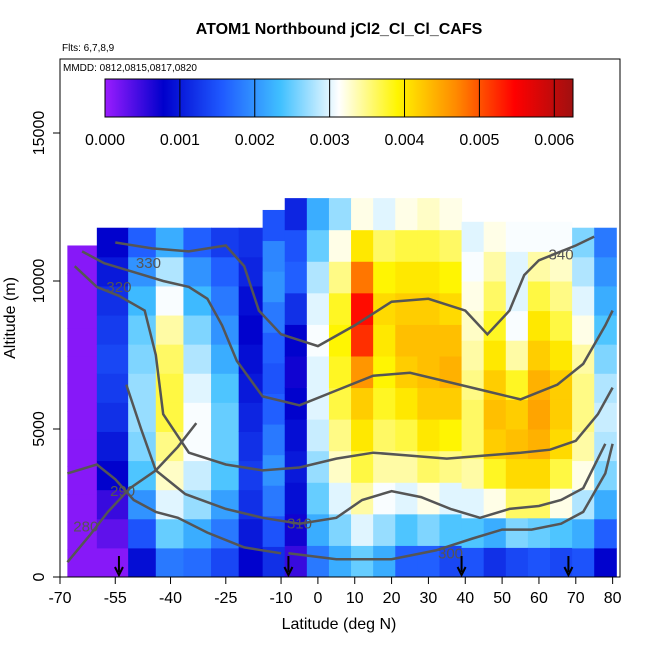 This screenshot has width=650, height=650. I want to click on x-tick-label: 50, so click(502, 598).